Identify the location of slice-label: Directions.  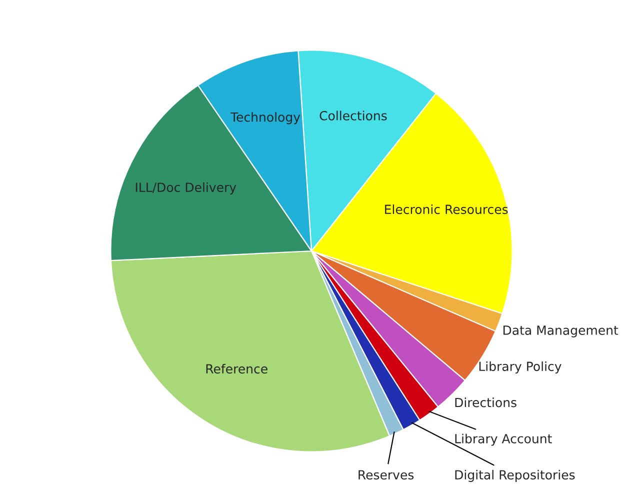
(485, 403).